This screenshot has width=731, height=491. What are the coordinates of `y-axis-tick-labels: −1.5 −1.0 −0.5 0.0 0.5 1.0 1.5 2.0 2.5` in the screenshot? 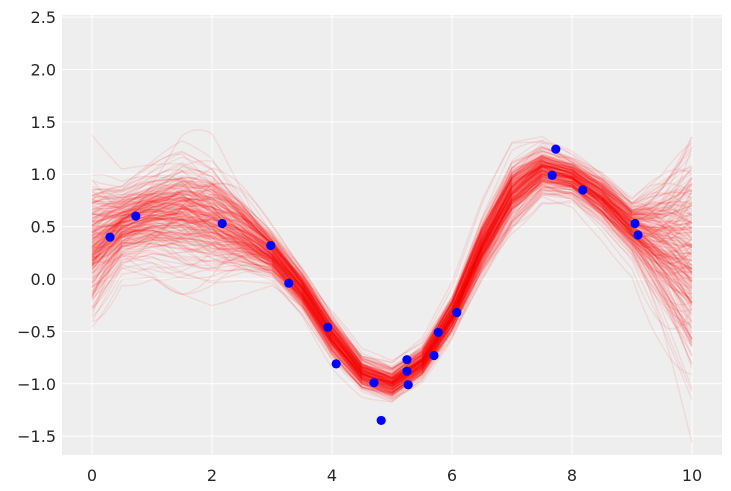 It's located at (36, 227).